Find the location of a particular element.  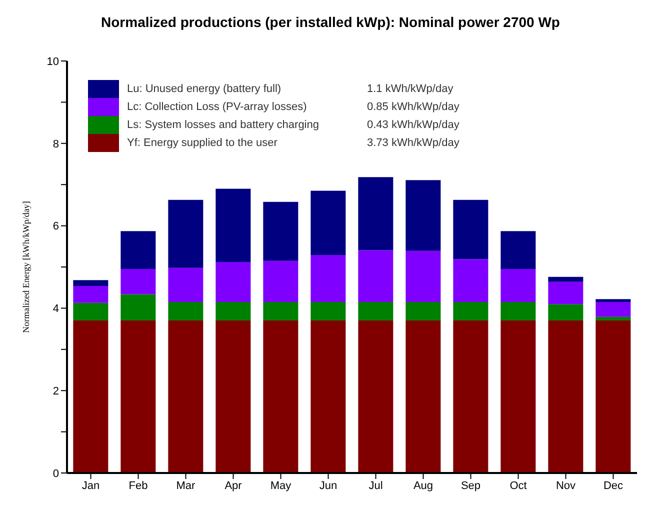

x-tick-label: Jun is located at coordinates (328, 486).